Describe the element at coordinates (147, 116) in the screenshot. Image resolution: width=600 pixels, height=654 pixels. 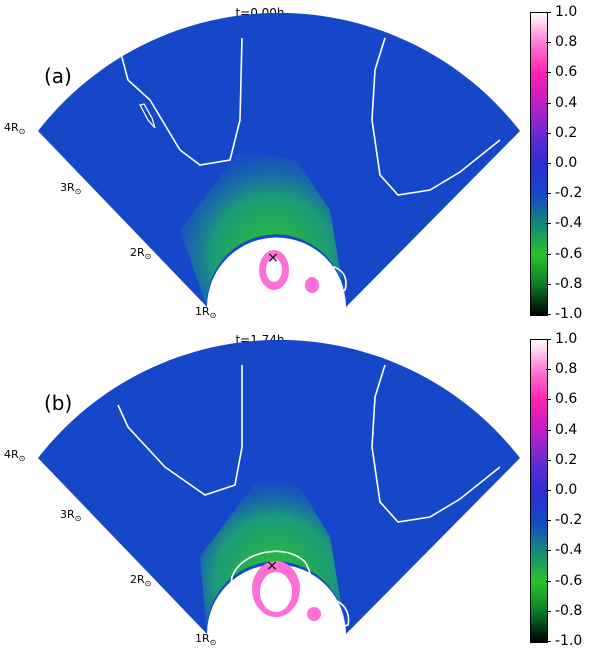
I see `contour-small` at that location.